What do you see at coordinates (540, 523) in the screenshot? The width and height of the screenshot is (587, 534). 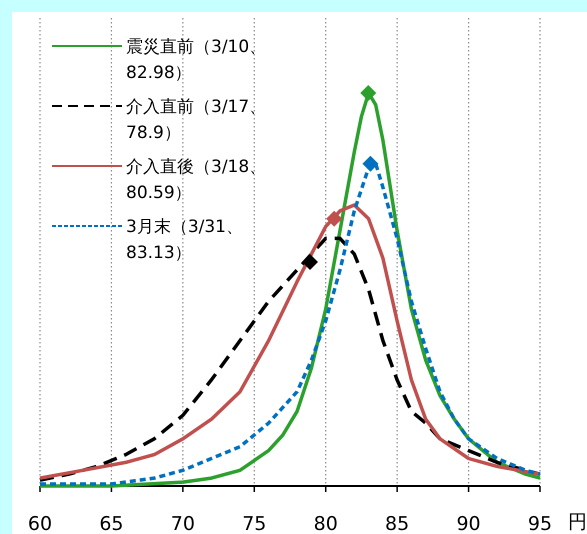 I see `x-tick-label: 95` at bounding box center [540, 523].